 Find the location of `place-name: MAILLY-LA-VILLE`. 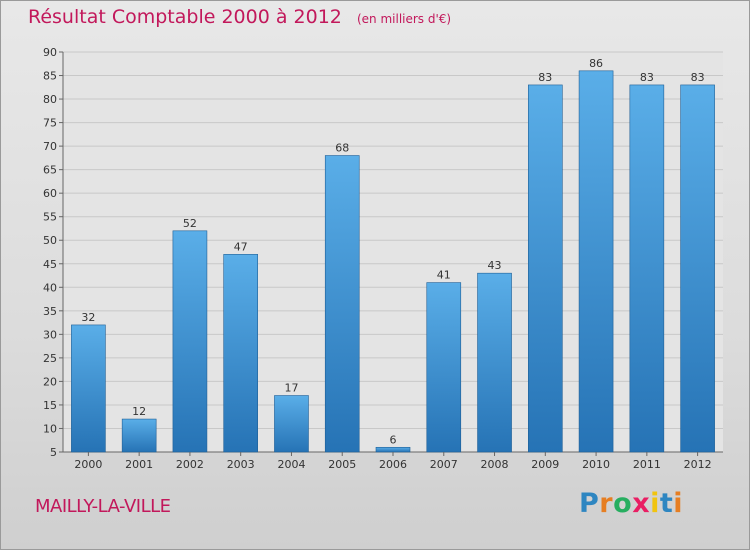

place-name: MAILLY-LA-VILLE is located at coordinates (103, 506).